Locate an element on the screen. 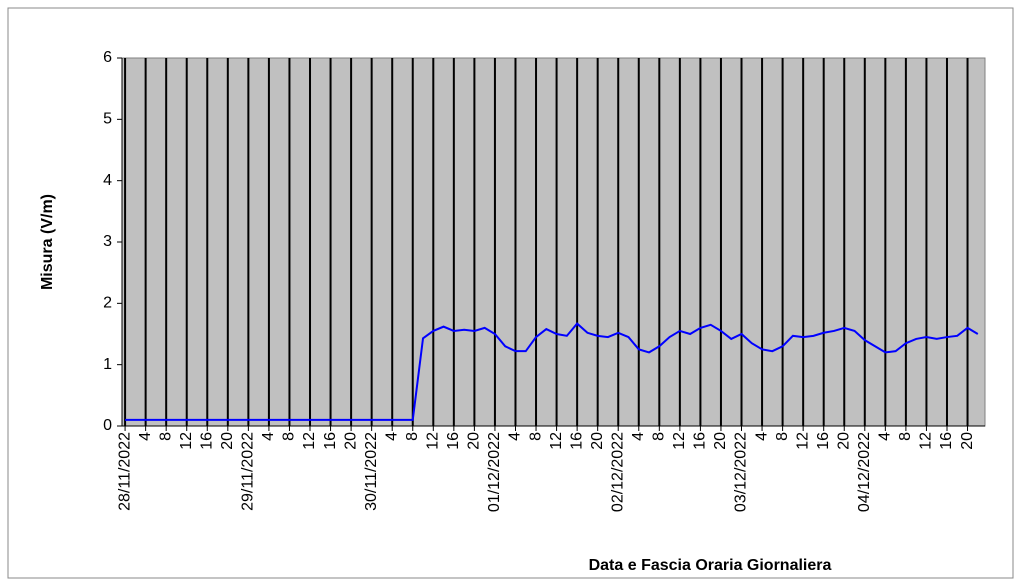 Image resolution: width=1022 pixels, height=584 pixels. y-tick-label: 4 is located at coordinates (107, 180).